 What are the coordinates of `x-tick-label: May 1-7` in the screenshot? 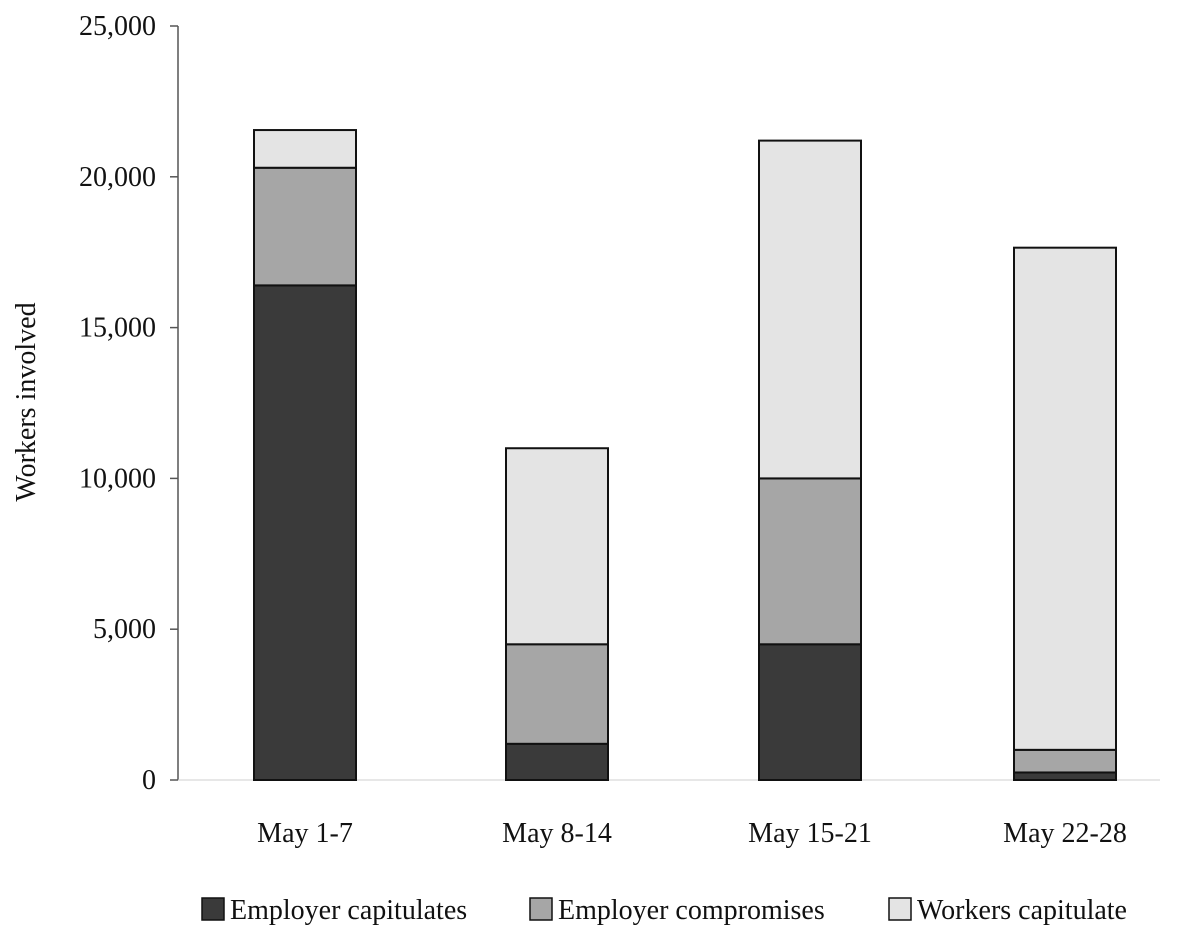 It's located at (305, 833).